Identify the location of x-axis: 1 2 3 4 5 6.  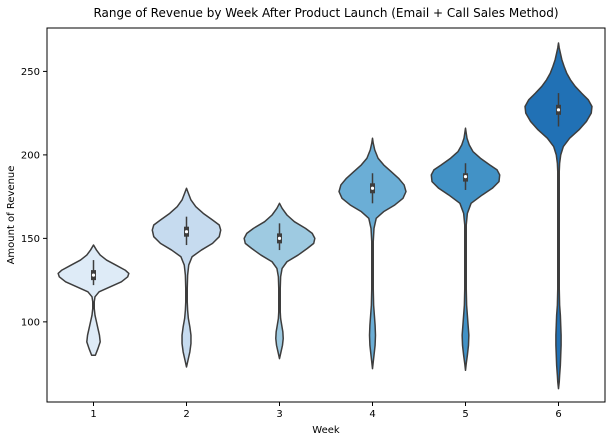
(326, 411).